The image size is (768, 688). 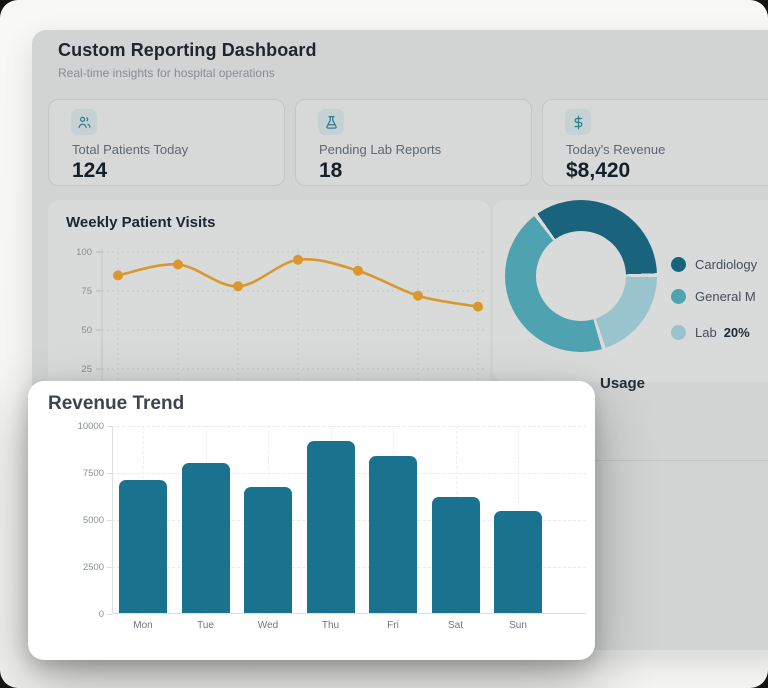 I want to click on legend-item-lab: Lab 20%, so click(x=710, y=332).